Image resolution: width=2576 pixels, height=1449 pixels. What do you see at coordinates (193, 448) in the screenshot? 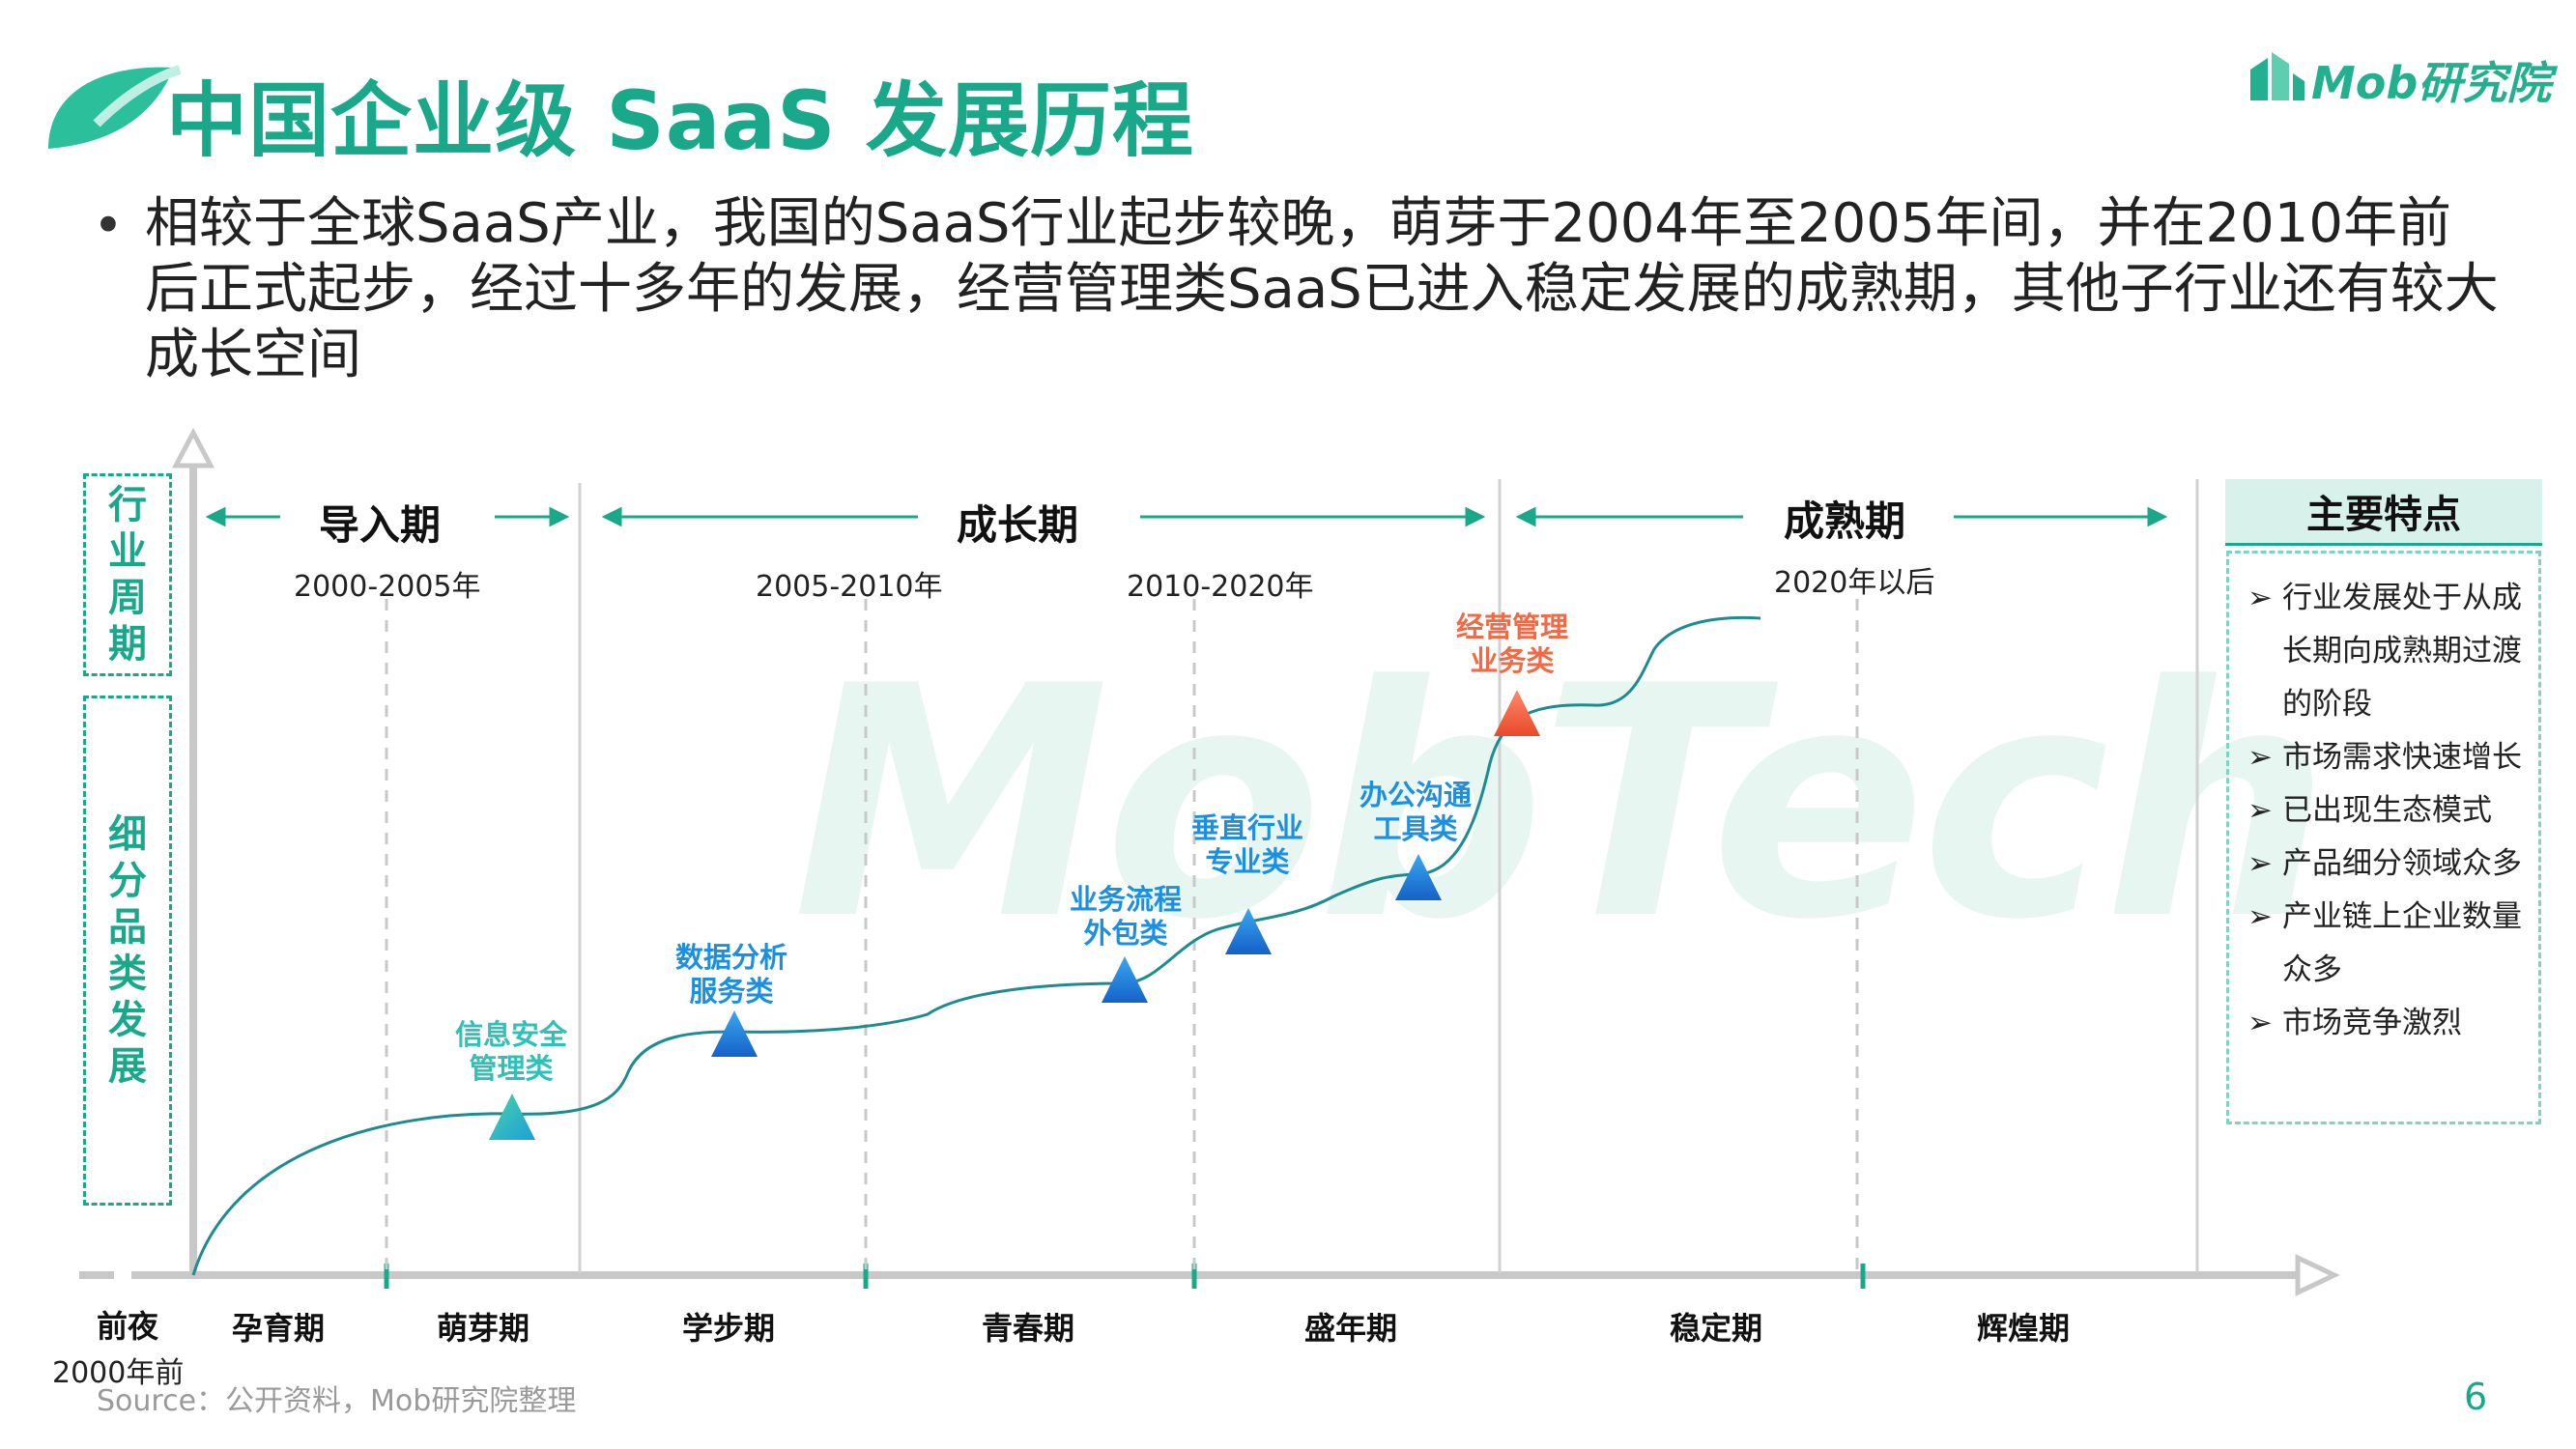
I see `vertical-axis-arrow` at bounding box center [193, 448].